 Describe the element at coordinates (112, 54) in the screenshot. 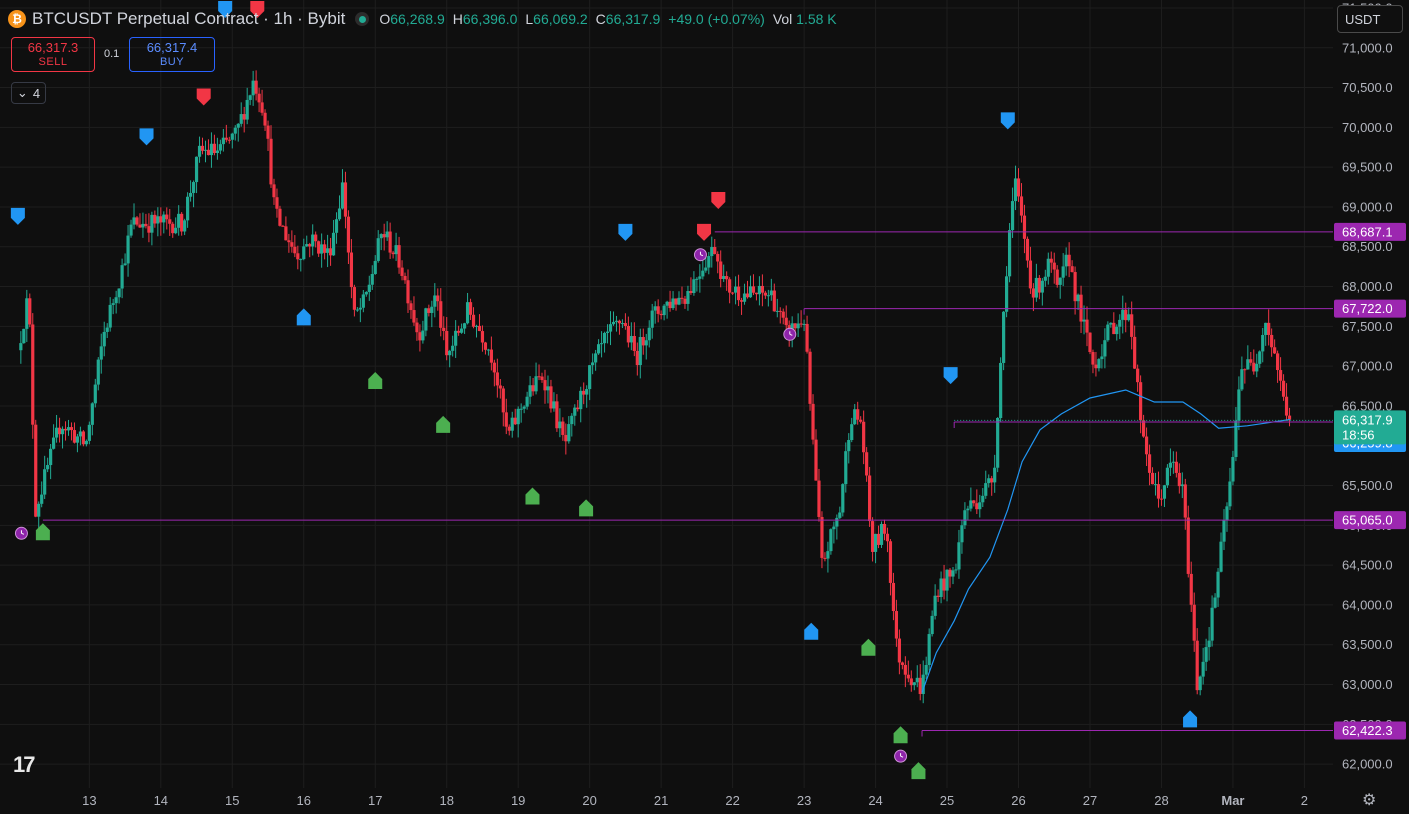

I see `order-quantity: 0.1` at that location.